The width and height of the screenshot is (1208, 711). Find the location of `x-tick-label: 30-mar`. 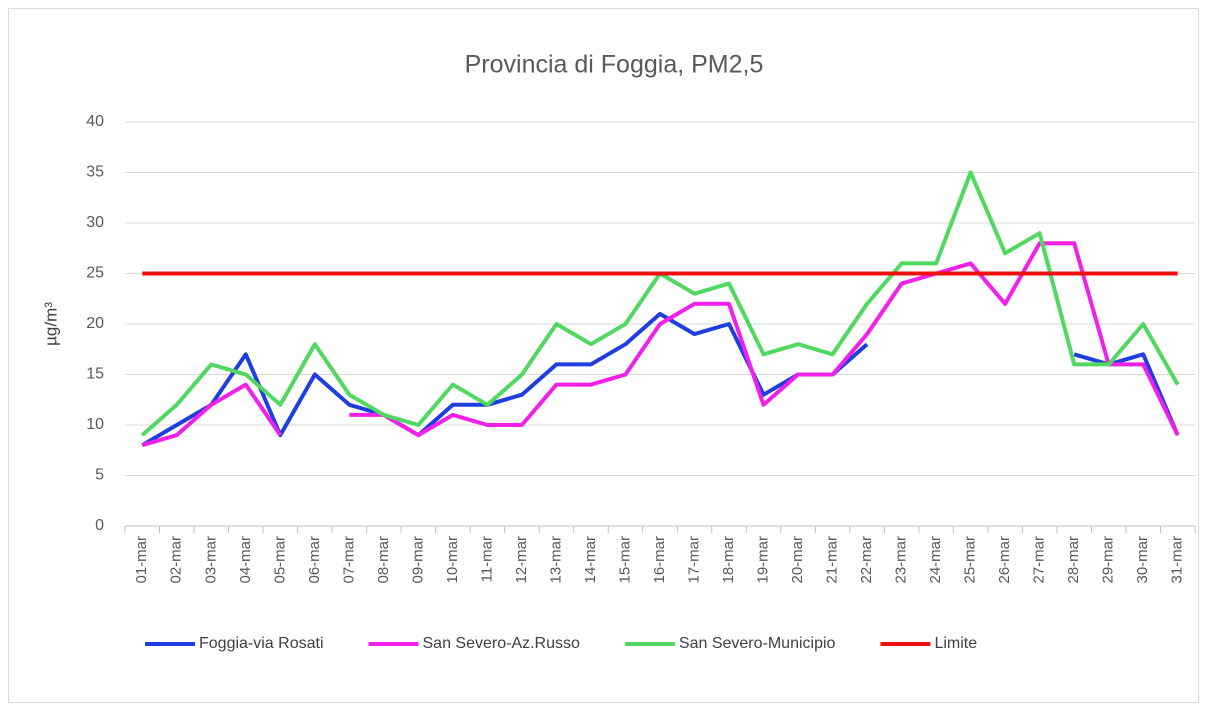

x-tick-label: 30-mar is located at coordinates (1142, 560).